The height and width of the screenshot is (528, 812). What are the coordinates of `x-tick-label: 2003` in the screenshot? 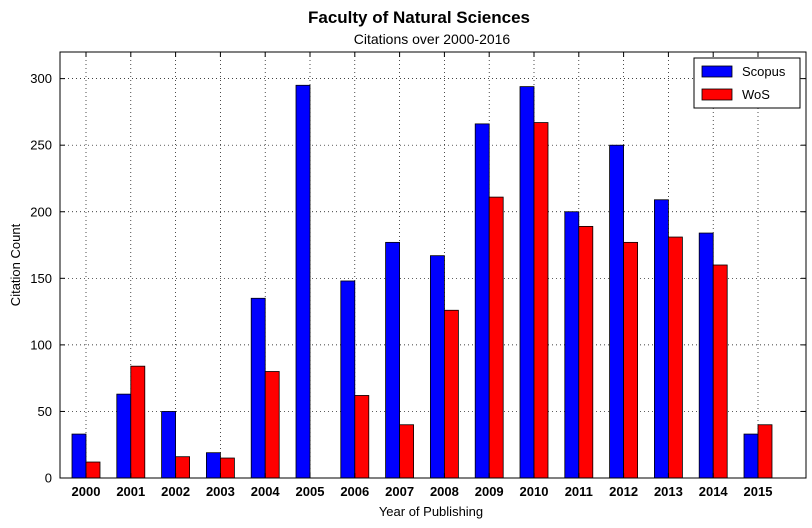 It's located at (220, 491).